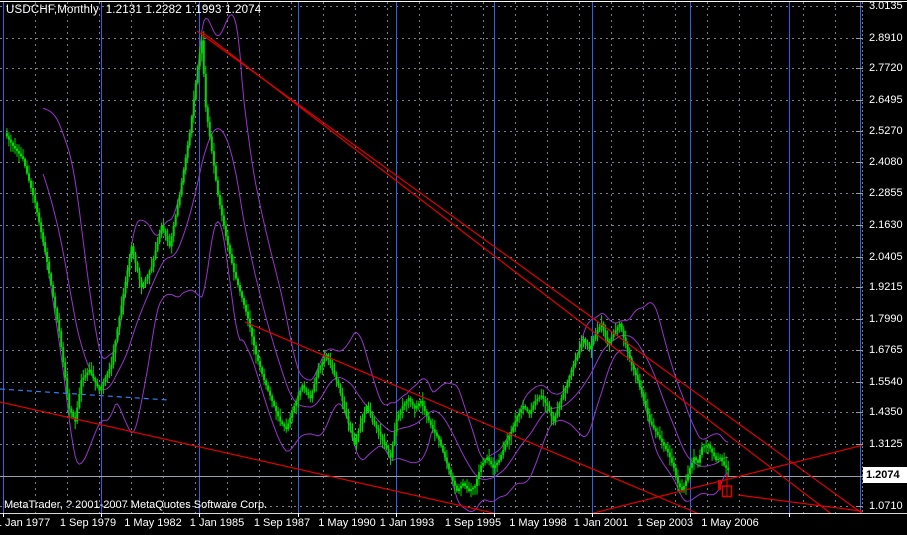 The width and height of the screenshot is (907, 535). I want to click on date-axis-label: 1 May 2006, so click(730, 523).